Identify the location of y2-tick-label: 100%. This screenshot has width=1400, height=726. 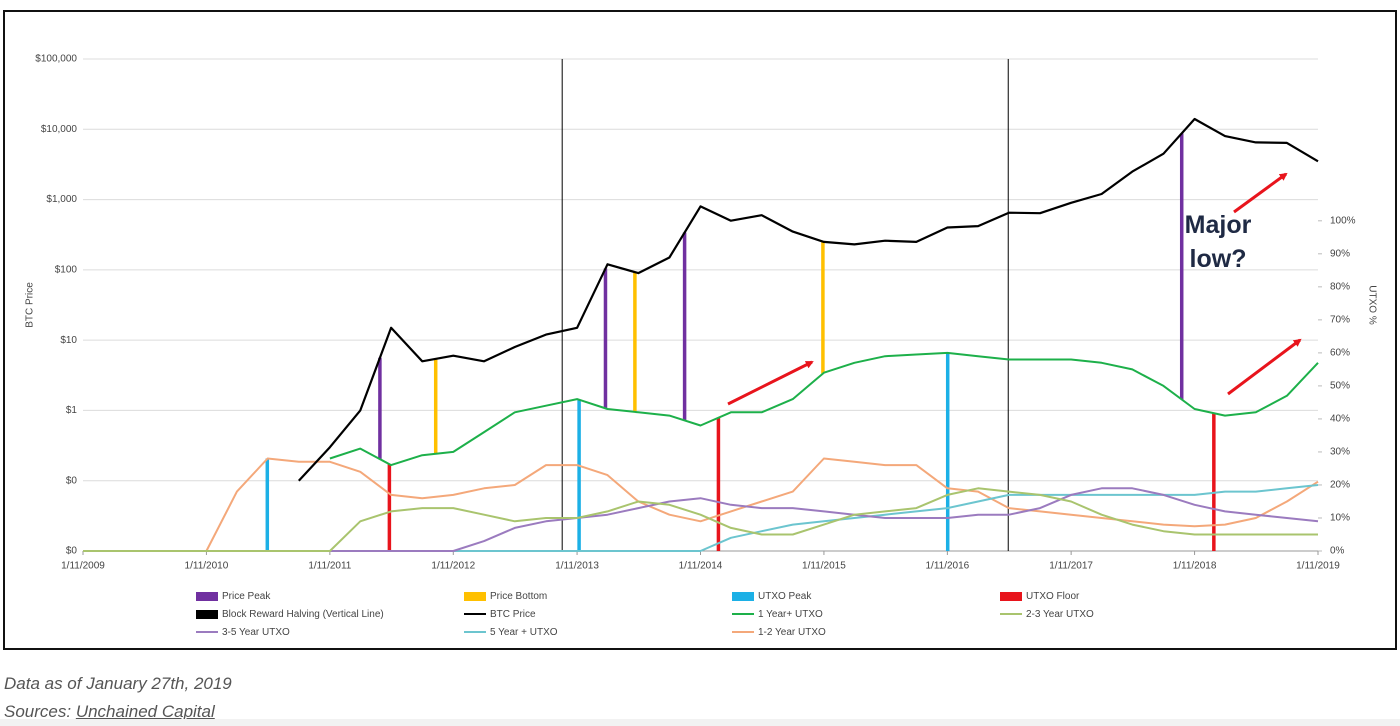
(1343, 220).